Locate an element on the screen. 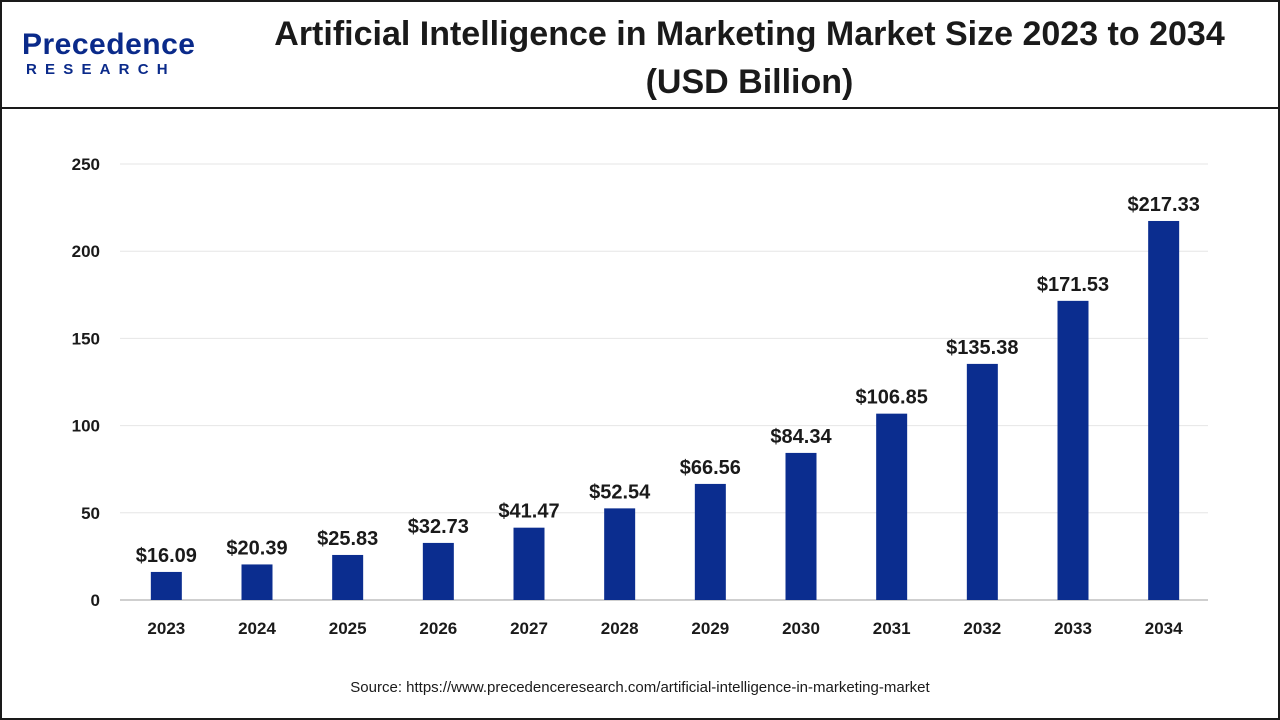 The width and height of the screenshot is (1280, 720). logo-sub-text: RESEARCH is located at coordinates (101, 69).